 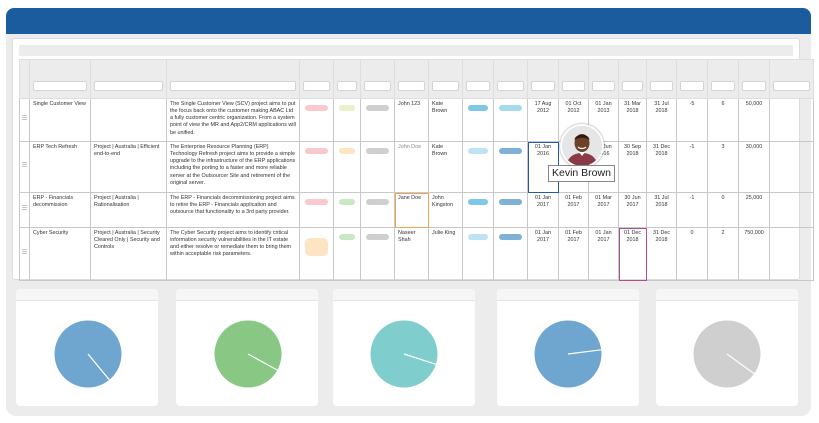 I want to click on manager-cell: John Kingston, so click(x=445, y=210).